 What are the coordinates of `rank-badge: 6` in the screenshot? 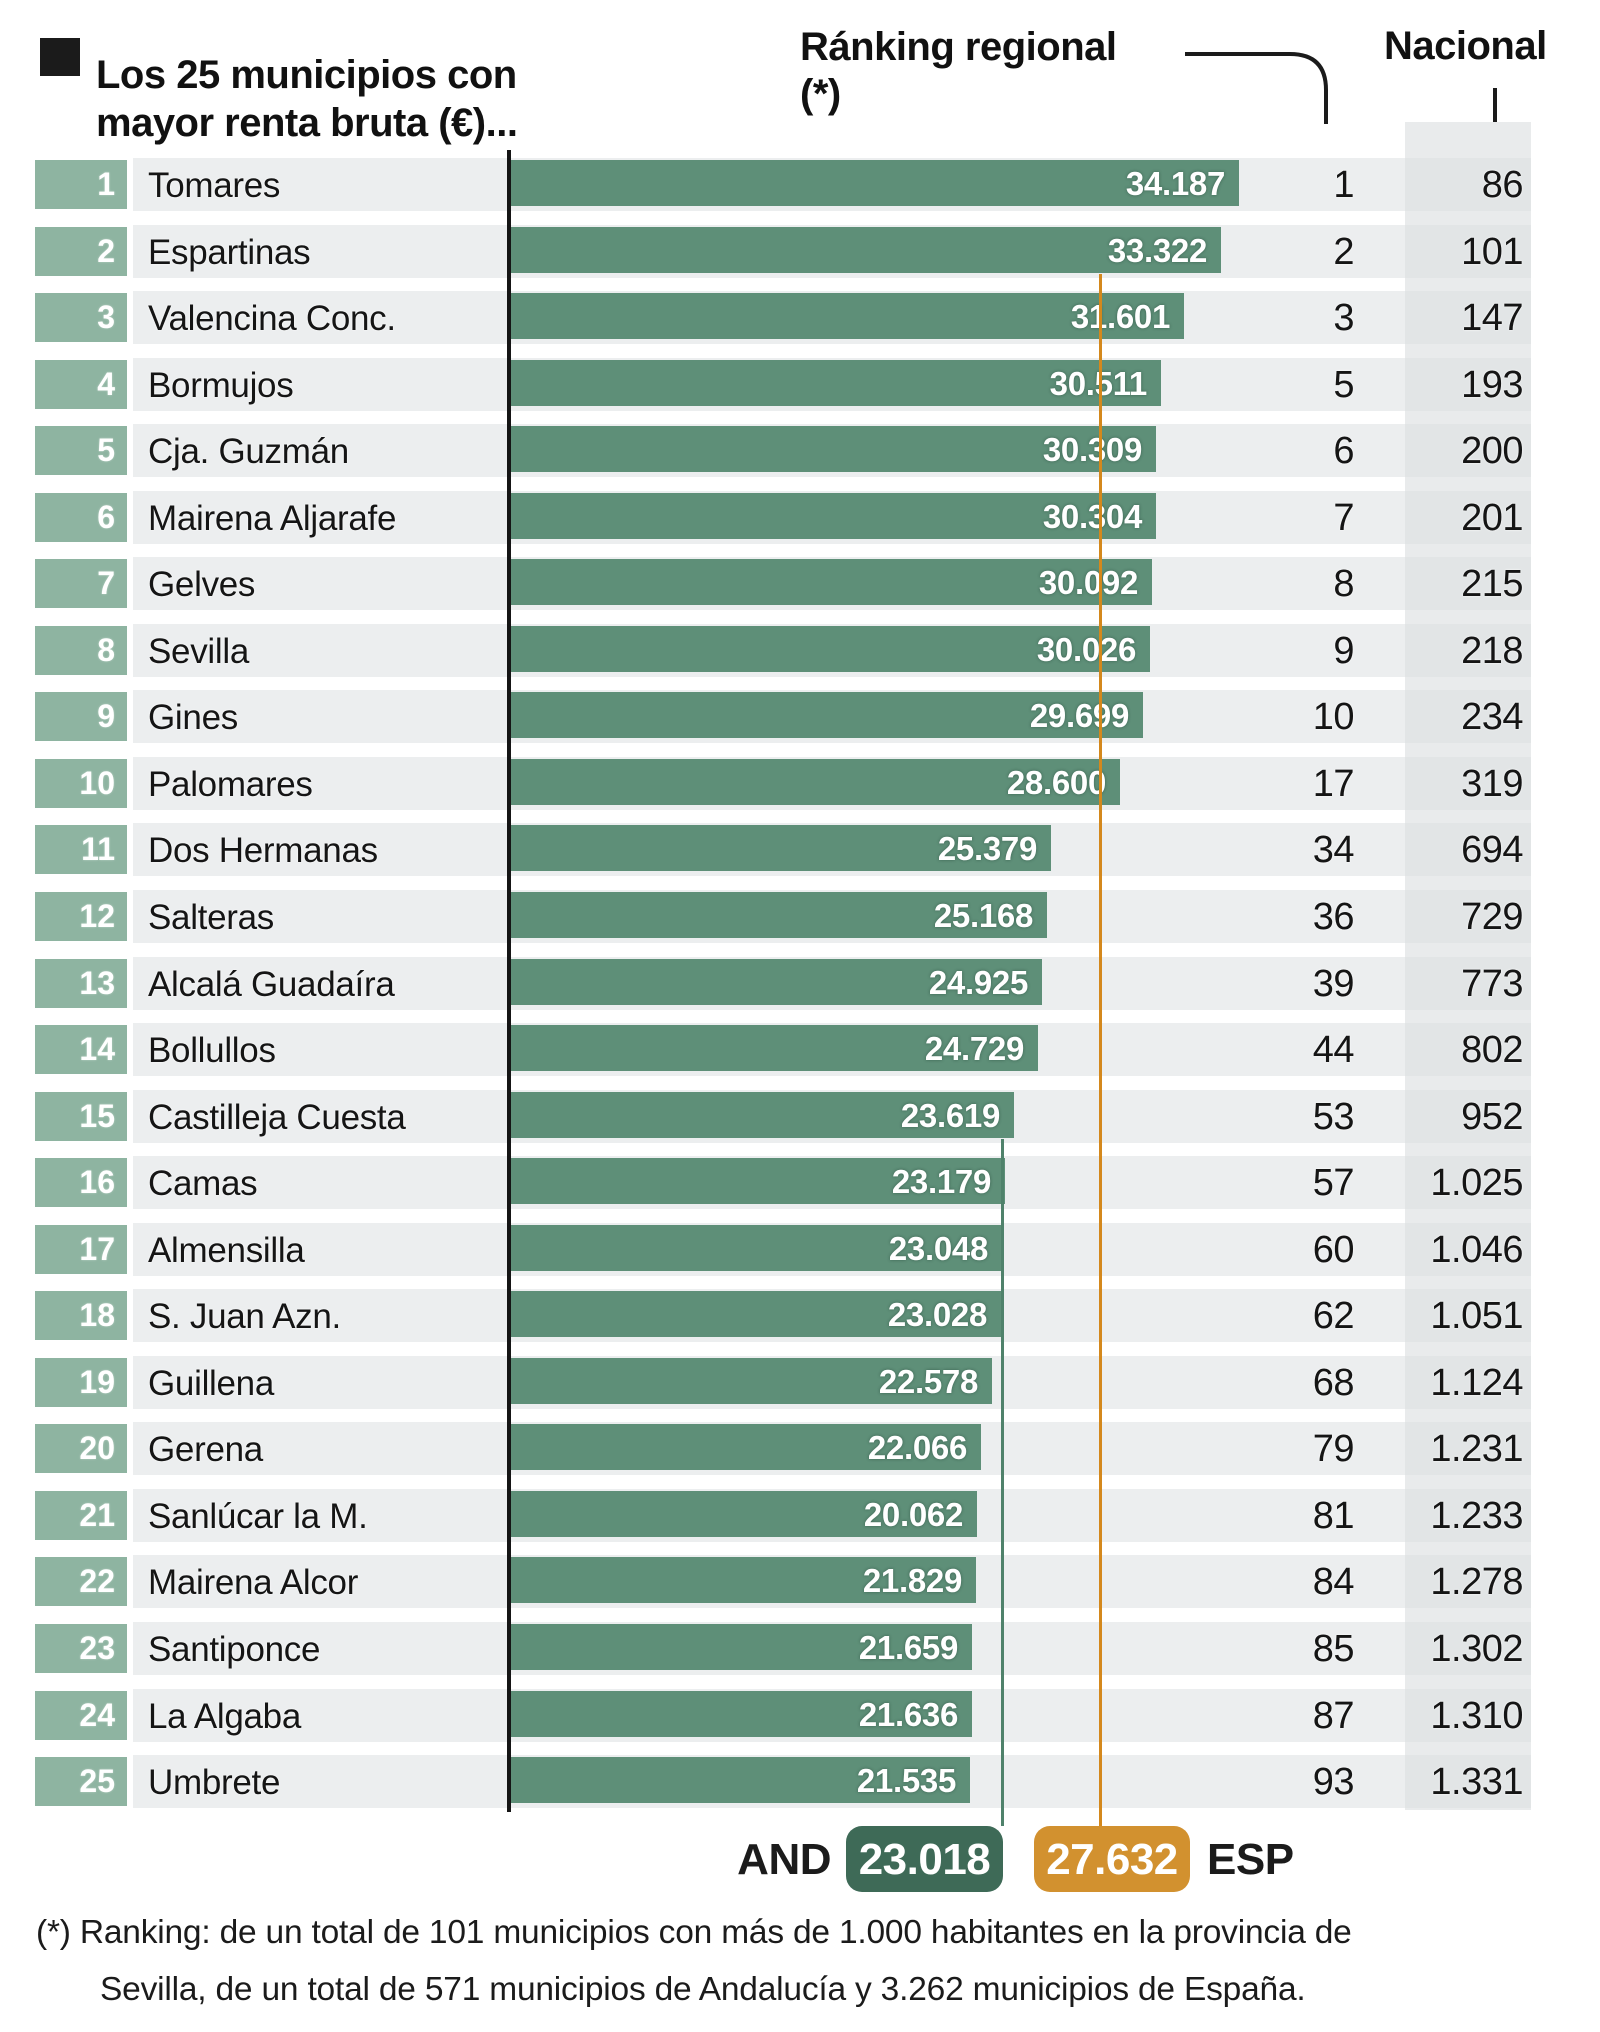 It's located at (81, 517).